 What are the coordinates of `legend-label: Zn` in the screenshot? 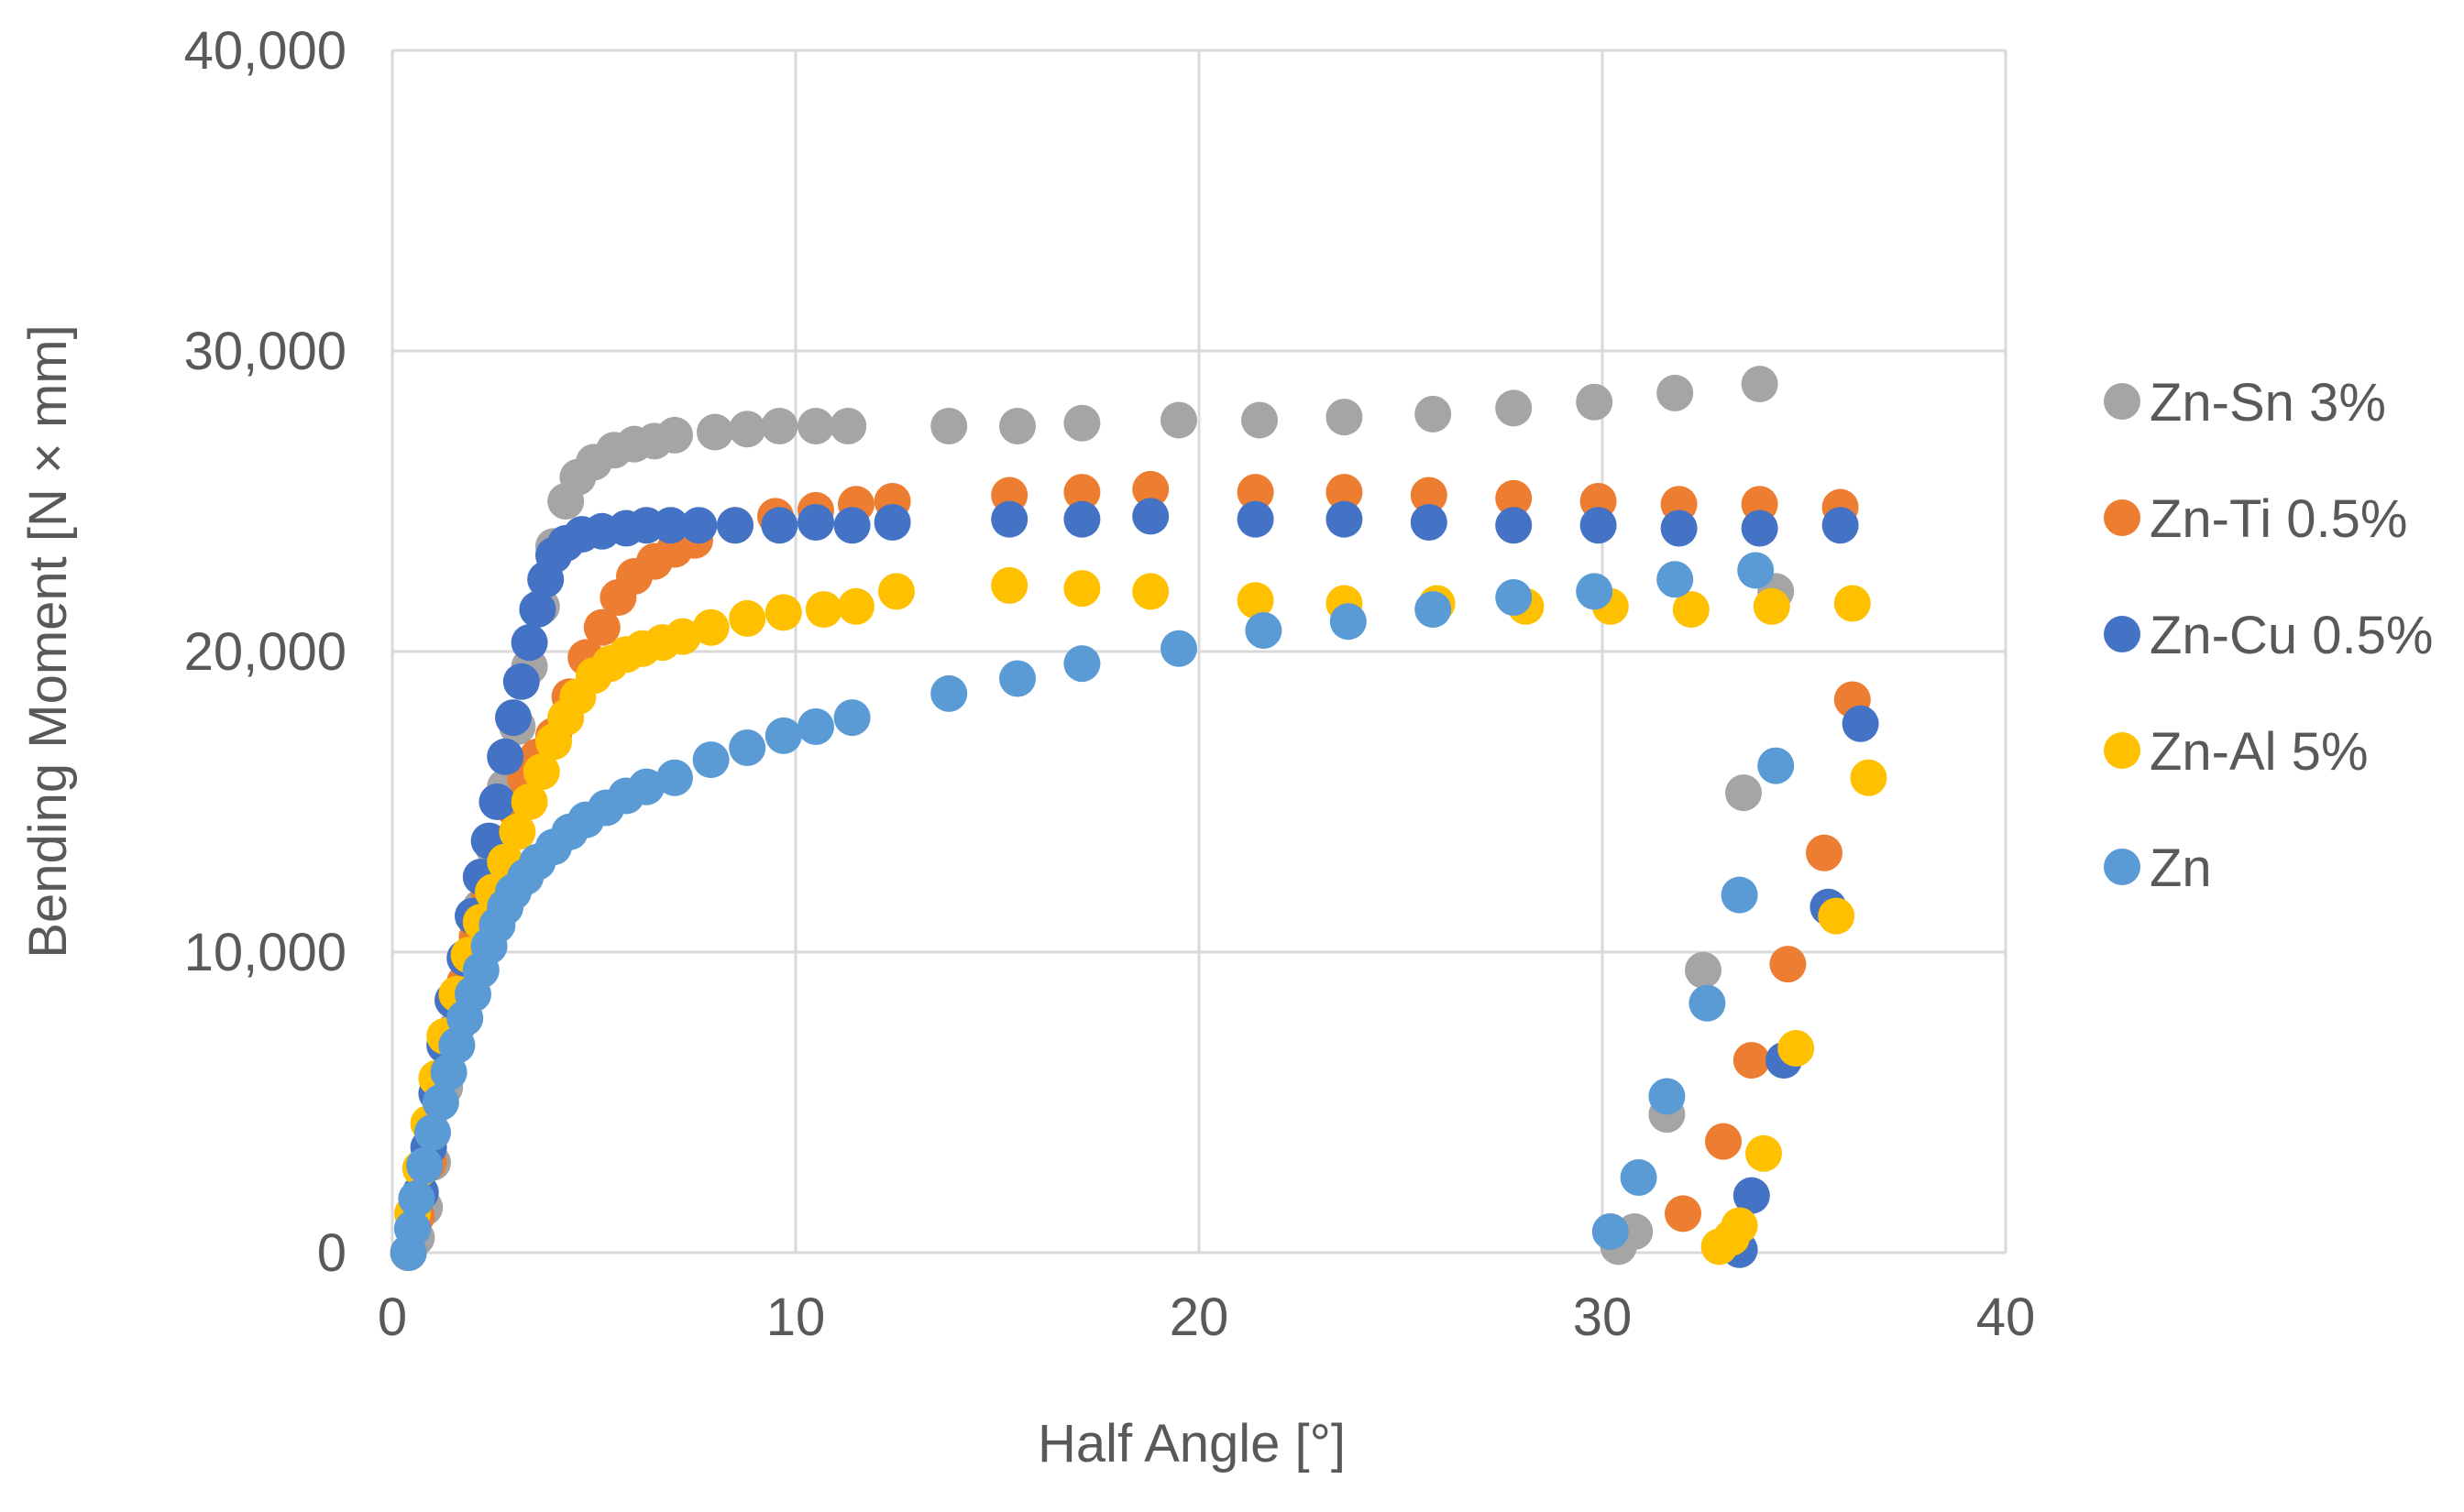 It's located at (2181, 868).